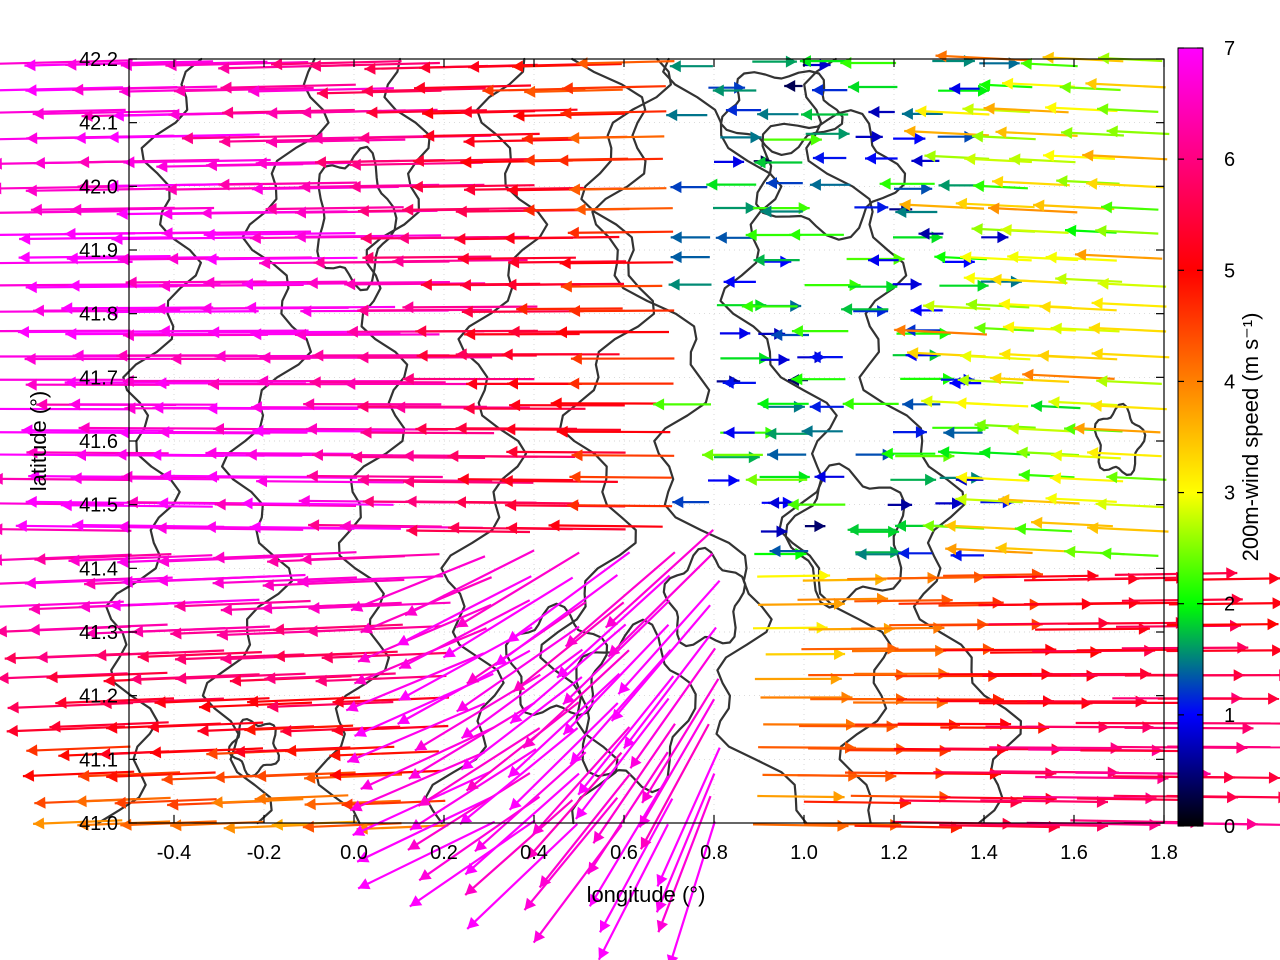 The image size is (1280, 960). Describe the element at coordinates (1229, 382) in the screenshot. I see `colorbar-tick-label: 4` at that location.